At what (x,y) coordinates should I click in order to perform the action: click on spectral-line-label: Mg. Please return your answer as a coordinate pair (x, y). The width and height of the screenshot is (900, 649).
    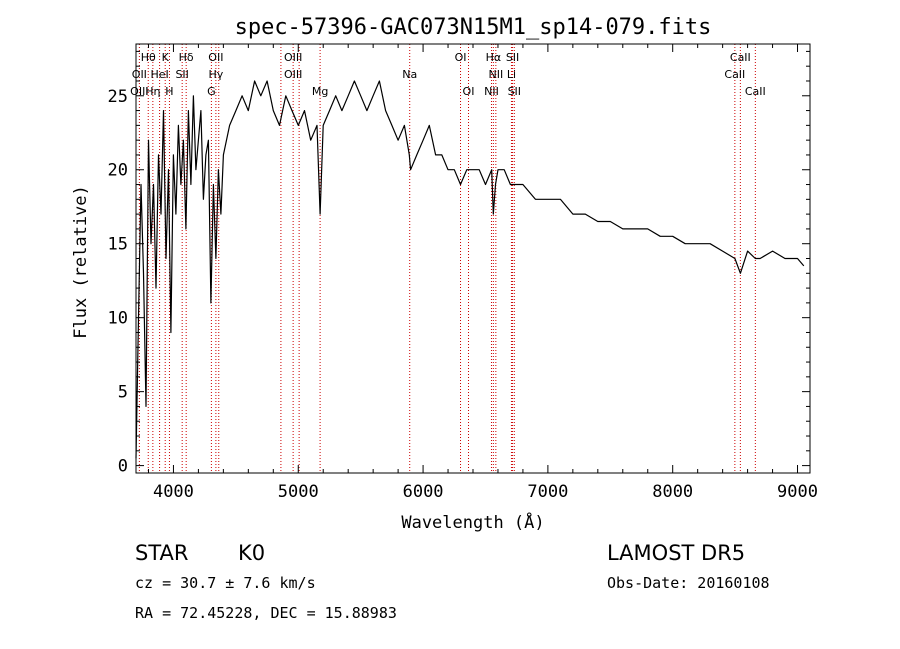
    Looking at the image, I should click on (320, 91).